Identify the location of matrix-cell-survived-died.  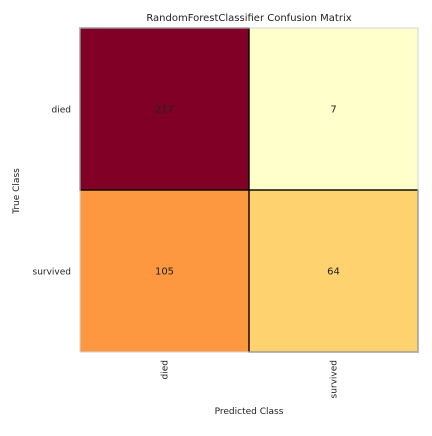
(164, 271).